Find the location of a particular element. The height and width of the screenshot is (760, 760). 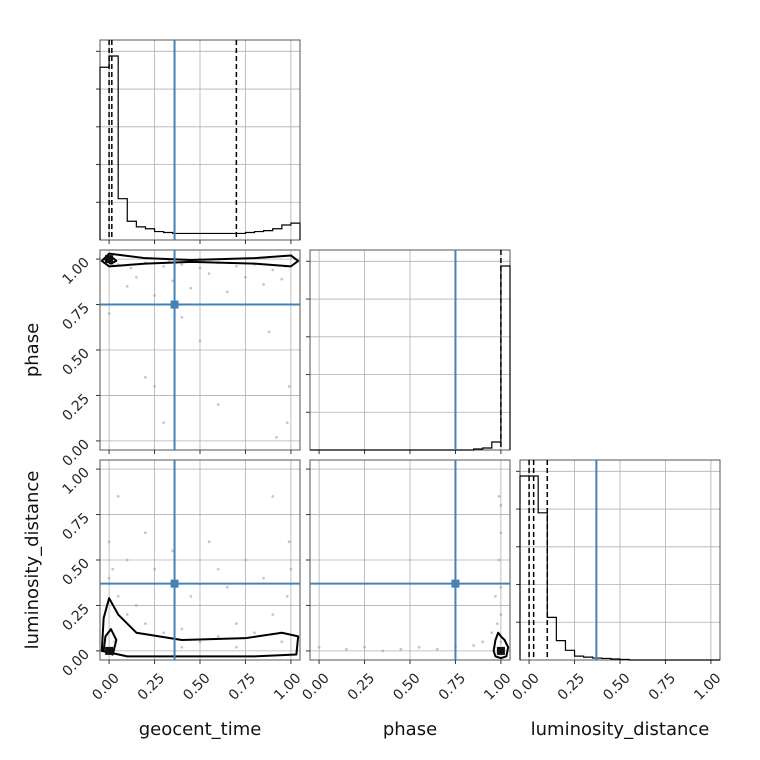

hist-panel-geocent_time is located at coordinates (198, 141).